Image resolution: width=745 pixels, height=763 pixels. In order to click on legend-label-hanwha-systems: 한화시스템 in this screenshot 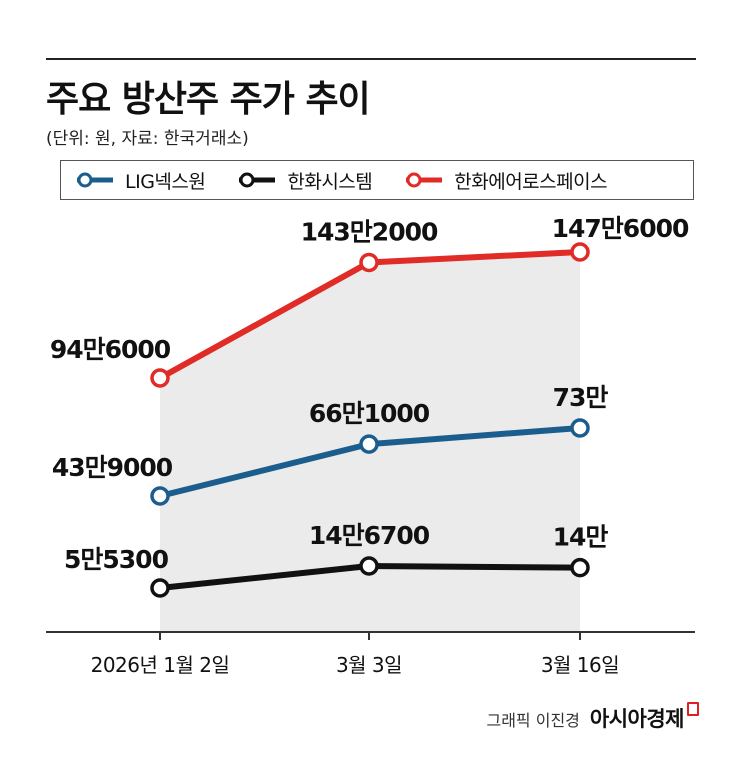, I will do `click(330, 181)`.